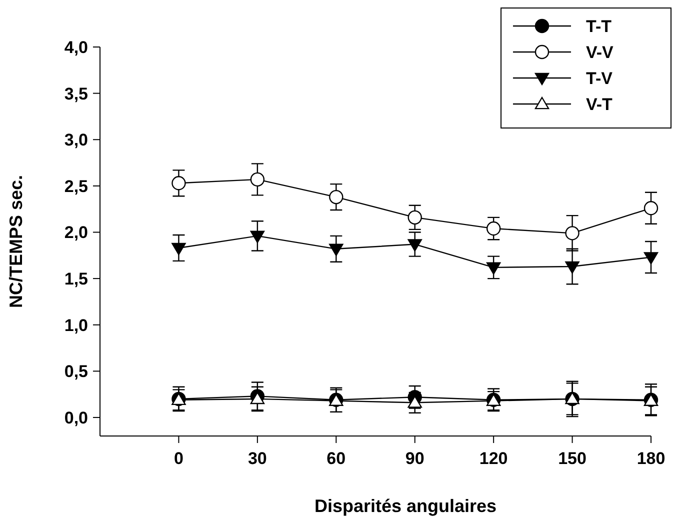 The height and width of the screenshot is (526, 681). Describe the element at coordinates (600, 78) in the screenshot. I see `legend-label: T-V` at that location.